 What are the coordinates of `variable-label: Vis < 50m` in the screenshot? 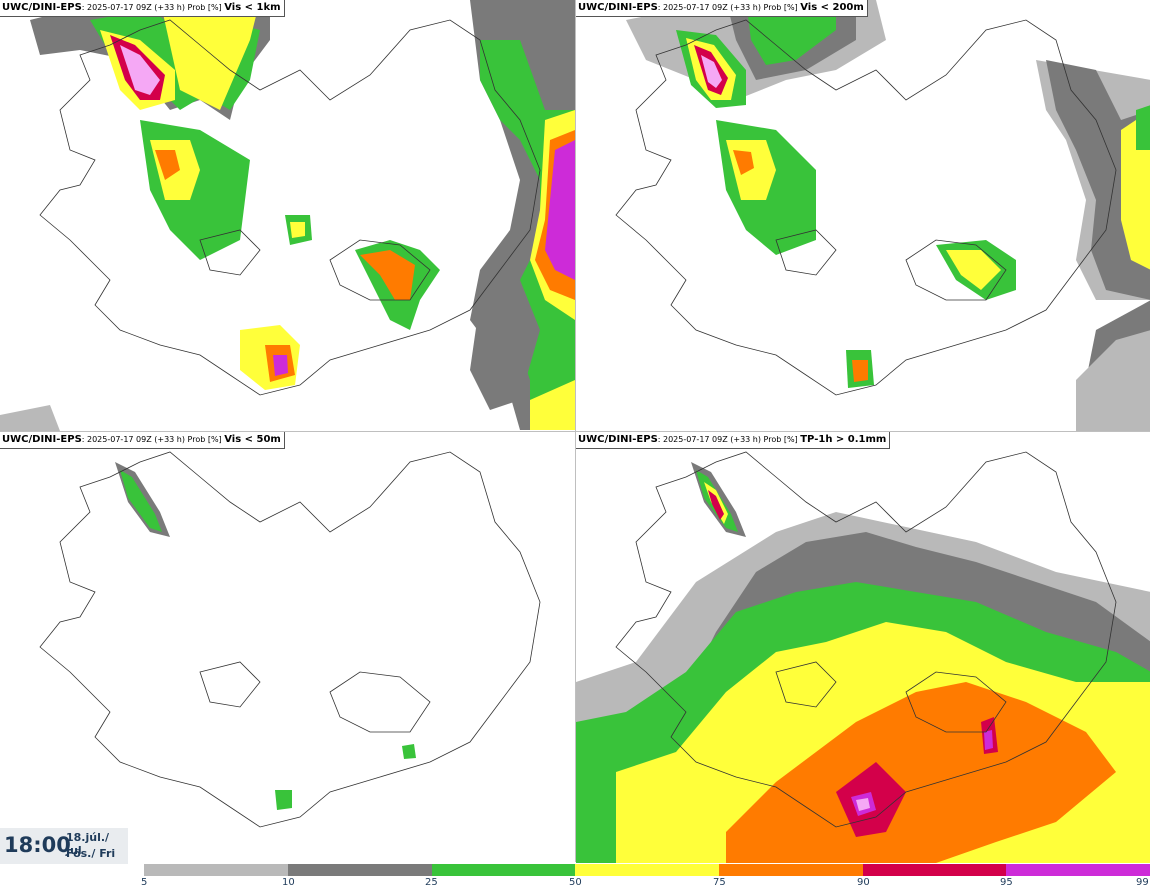 It's located at (252, 439).